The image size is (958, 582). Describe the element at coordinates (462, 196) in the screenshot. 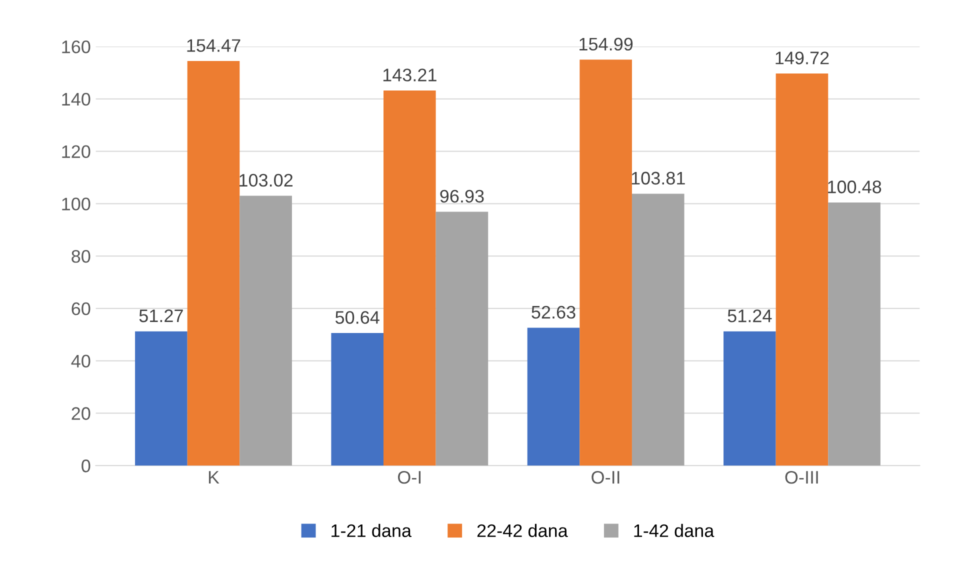

I see `data-label: 96.93` at that location.